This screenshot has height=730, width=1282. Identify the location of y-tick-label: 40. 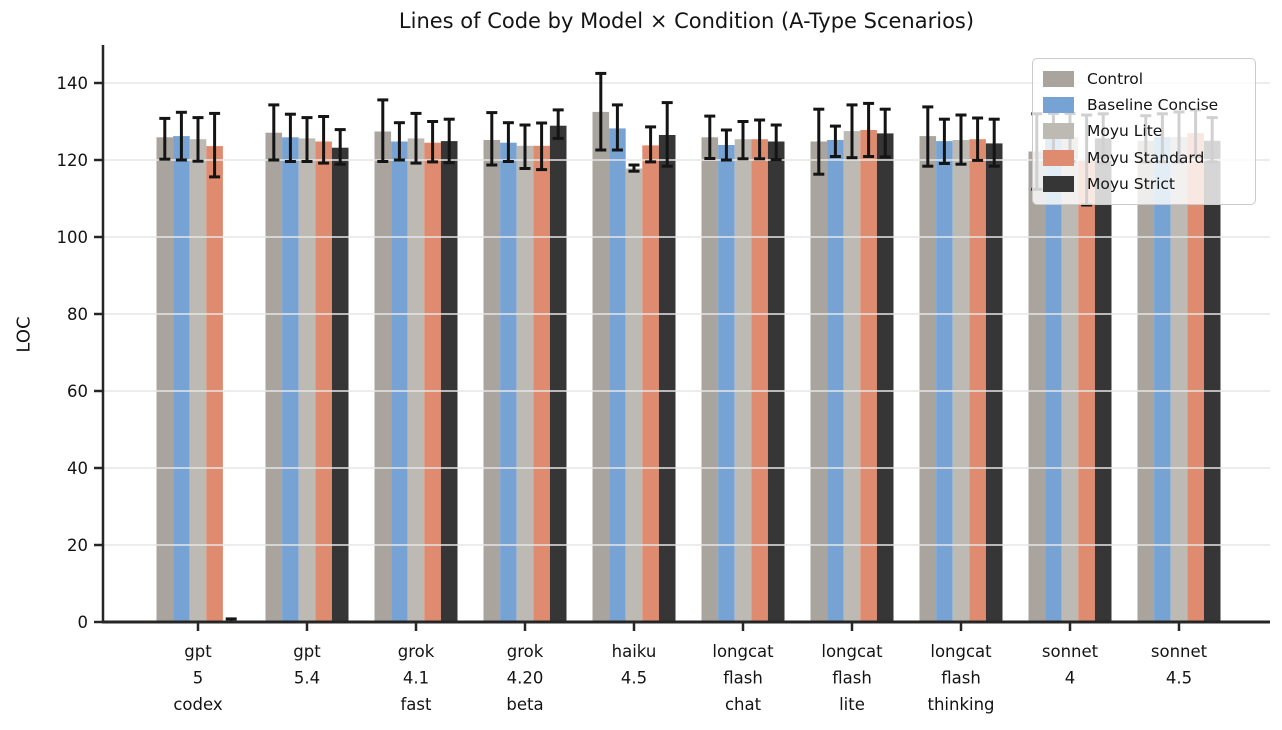
(77, 468).